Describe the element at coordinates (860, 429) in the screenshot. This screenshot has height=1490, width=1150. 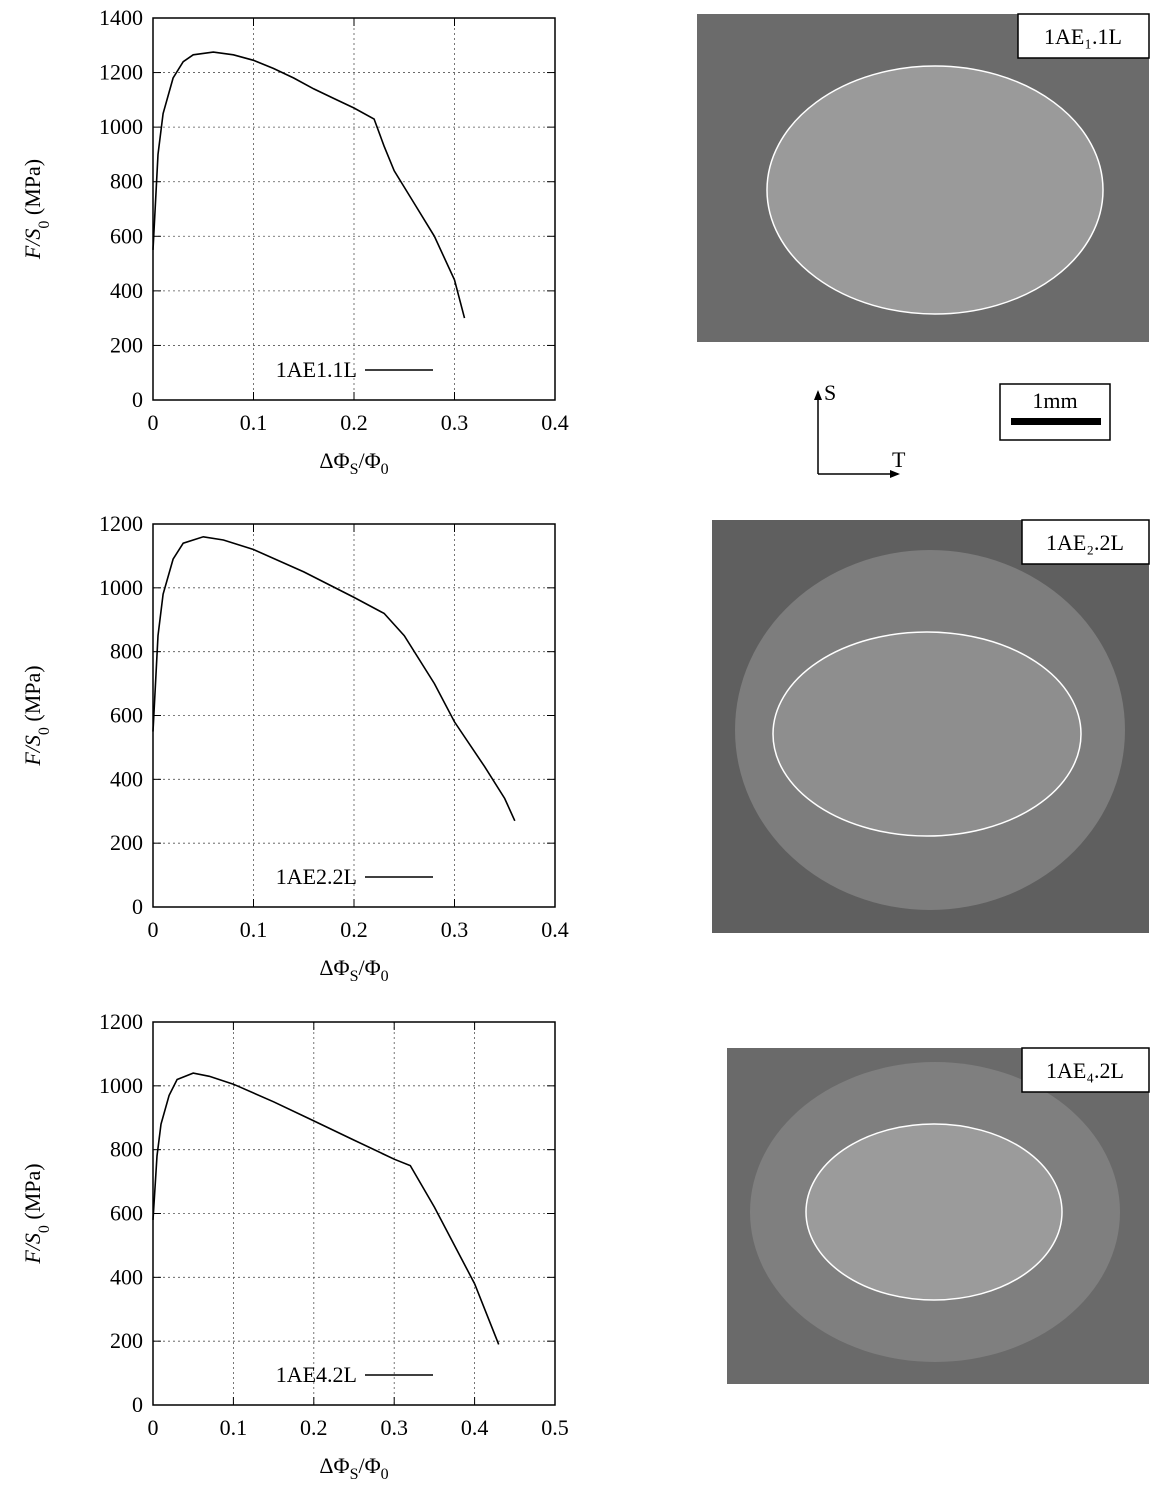
I see `orientation: S T` at that location.